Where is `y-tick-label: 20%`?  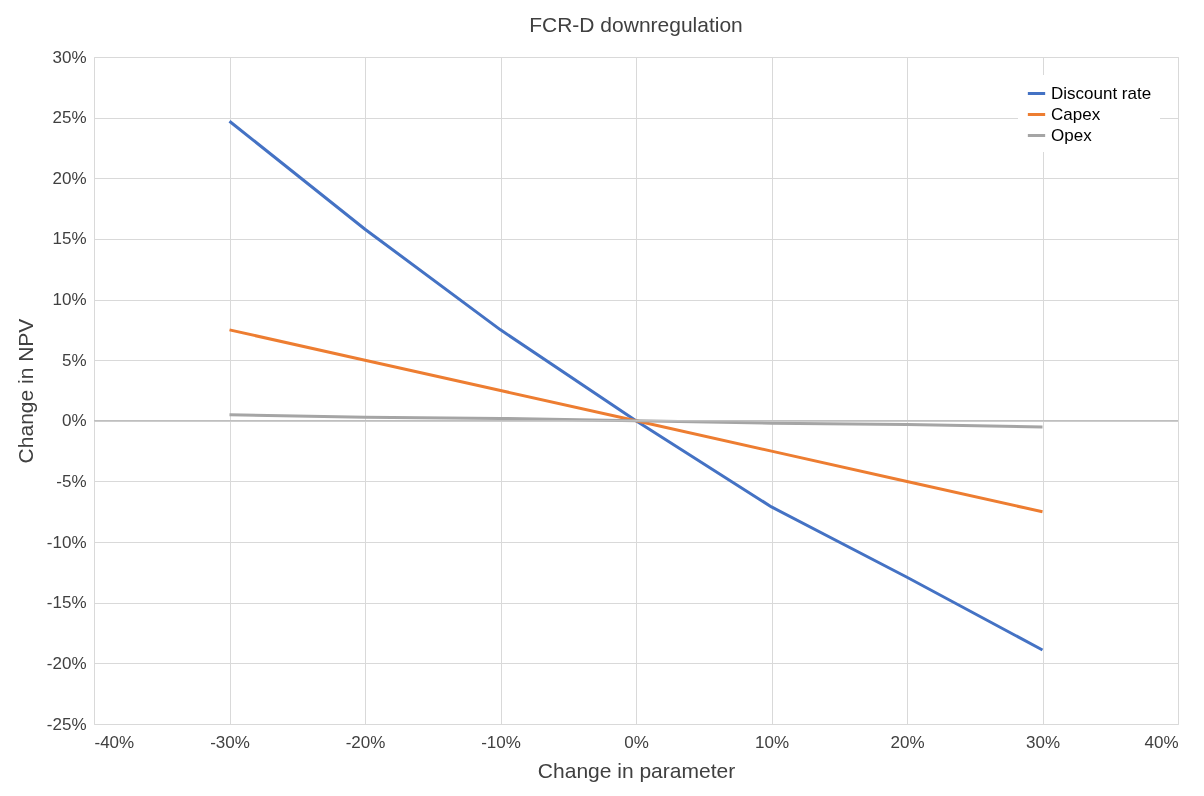
y-tick-label: 20% is located at coordinates (69, 178).